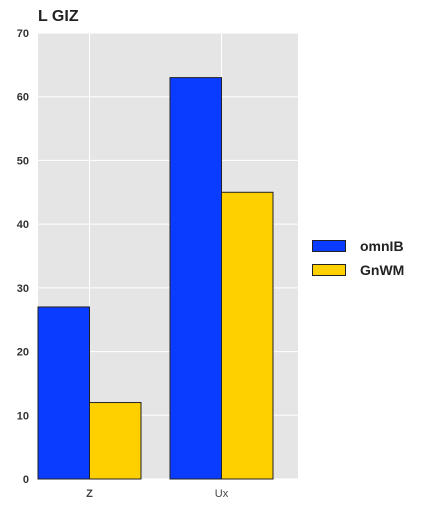  What do you see at coordinates (23, 225) in the screenshot?
I see `y-tick-label: 40` at bounding box center [23, 225].